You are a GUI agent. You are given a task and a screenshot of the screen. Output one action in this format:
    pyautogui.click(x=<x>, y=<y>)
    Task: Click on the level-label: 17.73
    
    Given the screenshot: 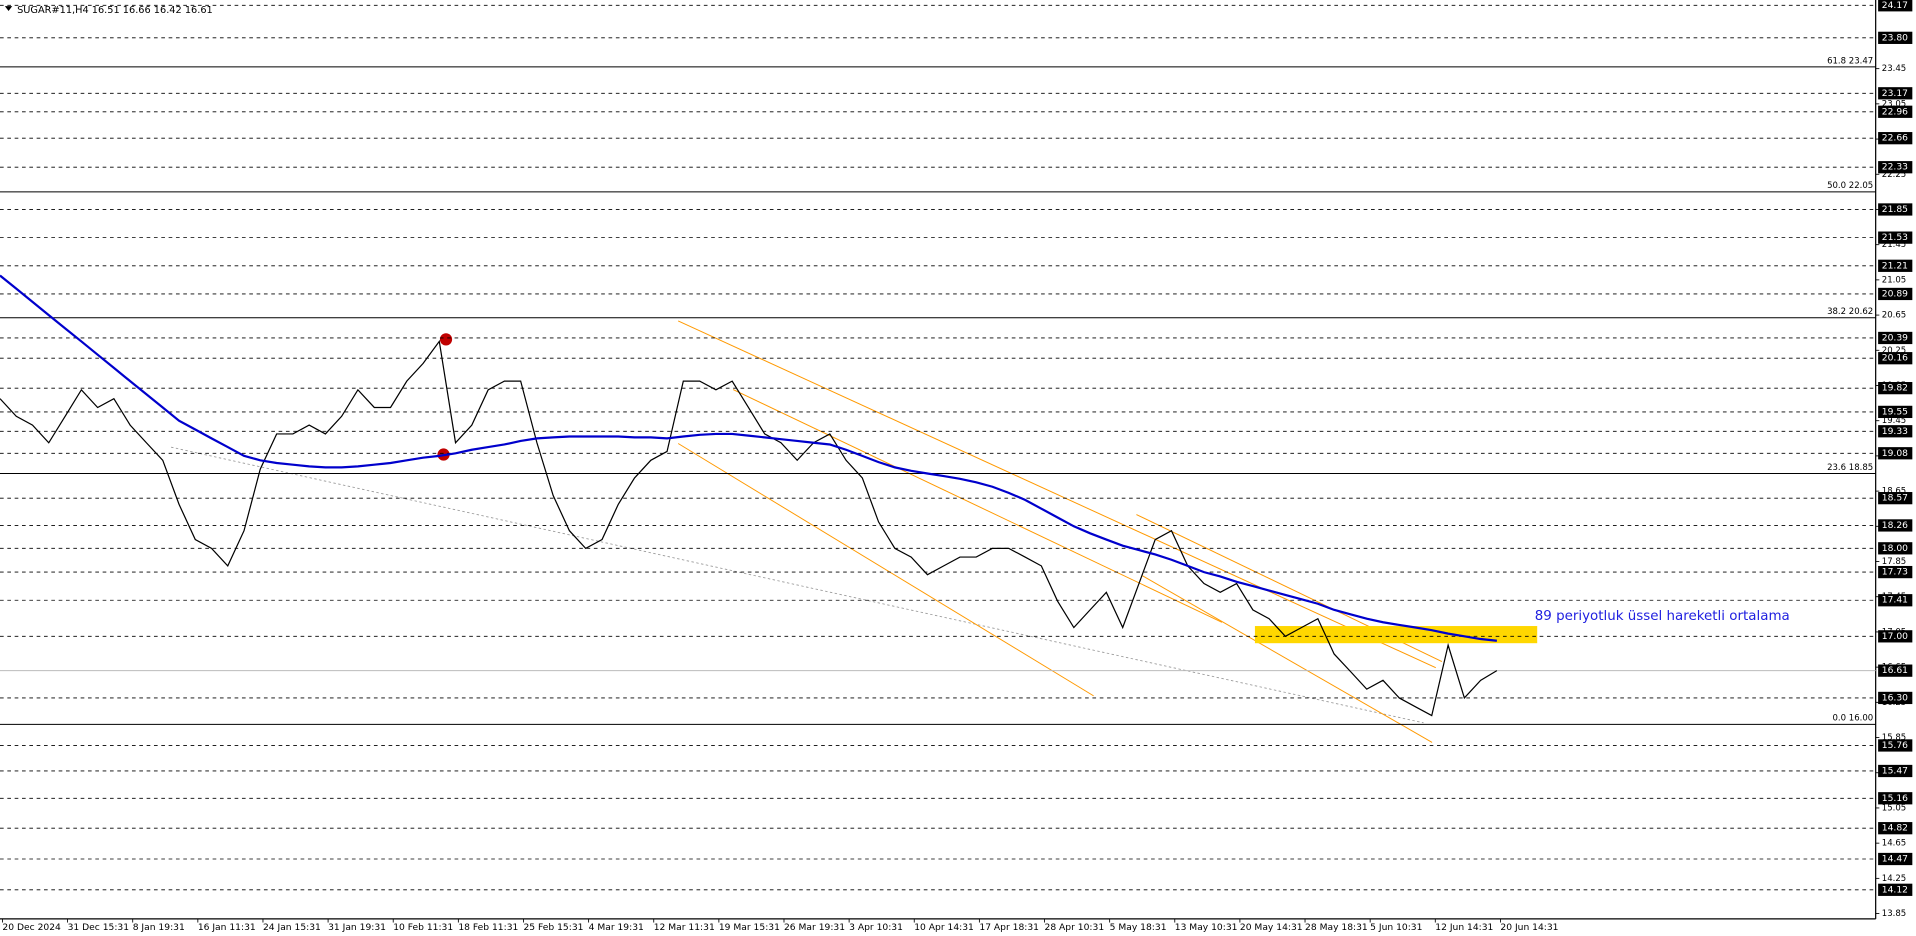 What is the action you would take?
    pyautogui.click(x=1895, y=572)
    